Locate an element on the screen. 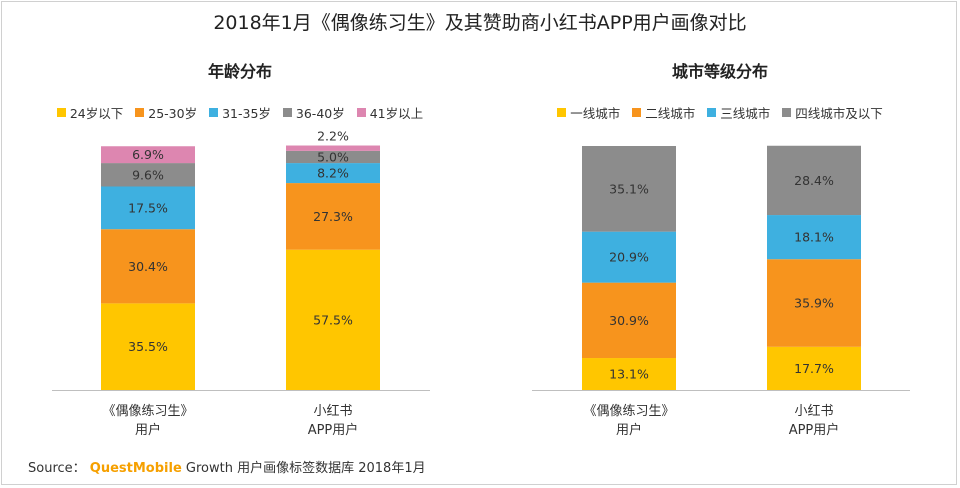 The width and height of the screenshot is (960, 488). legend-item: 三线城市 is located at coordinates (738, 112).